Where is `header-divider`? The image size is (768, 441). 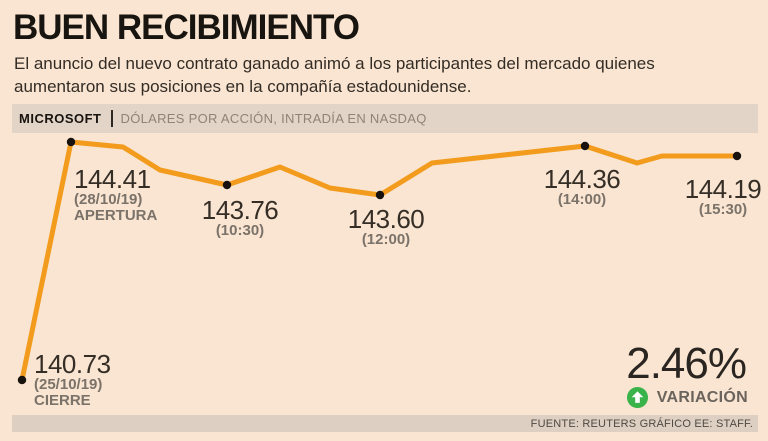
header-divider is located at coordinates (111, 118).